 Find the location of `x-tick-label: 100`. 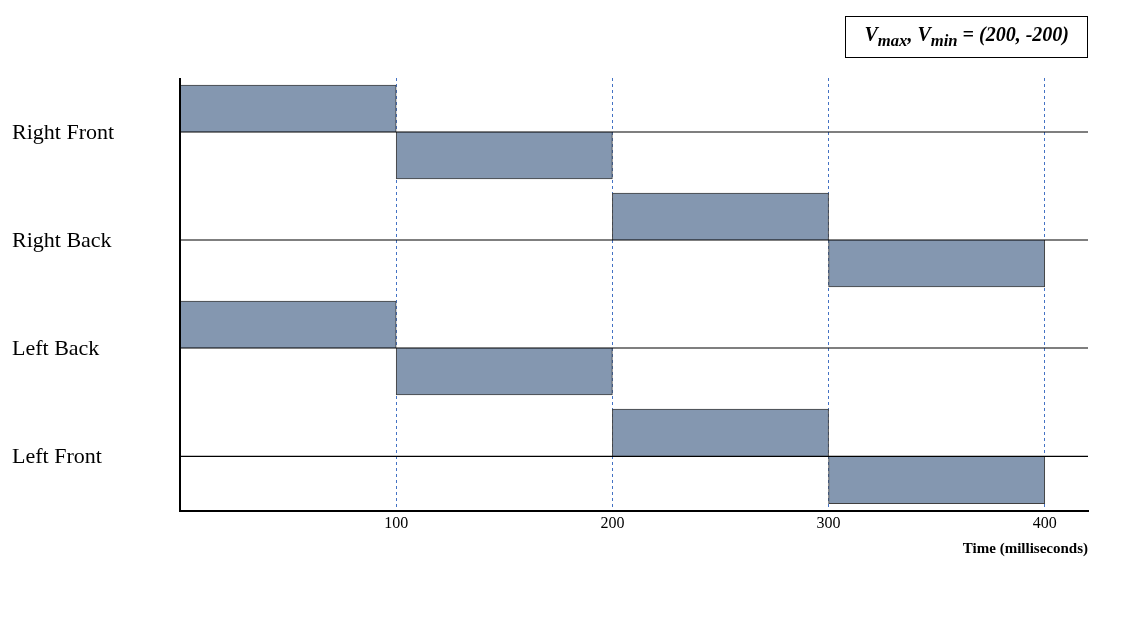

x-tick-label: 100 is located at coordinates (396, 522).